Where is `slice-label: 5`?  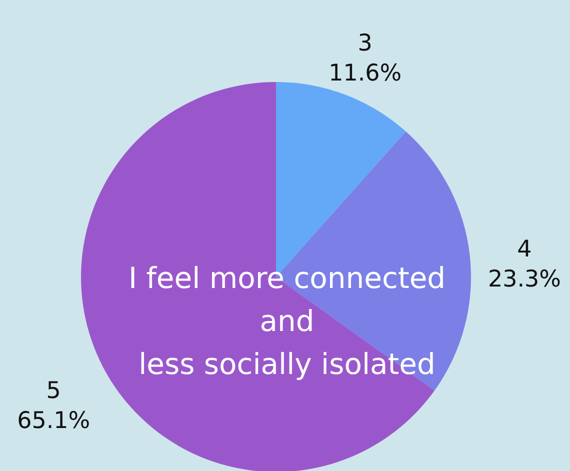
slice-label: 5 is located at coordinates (53, 391).